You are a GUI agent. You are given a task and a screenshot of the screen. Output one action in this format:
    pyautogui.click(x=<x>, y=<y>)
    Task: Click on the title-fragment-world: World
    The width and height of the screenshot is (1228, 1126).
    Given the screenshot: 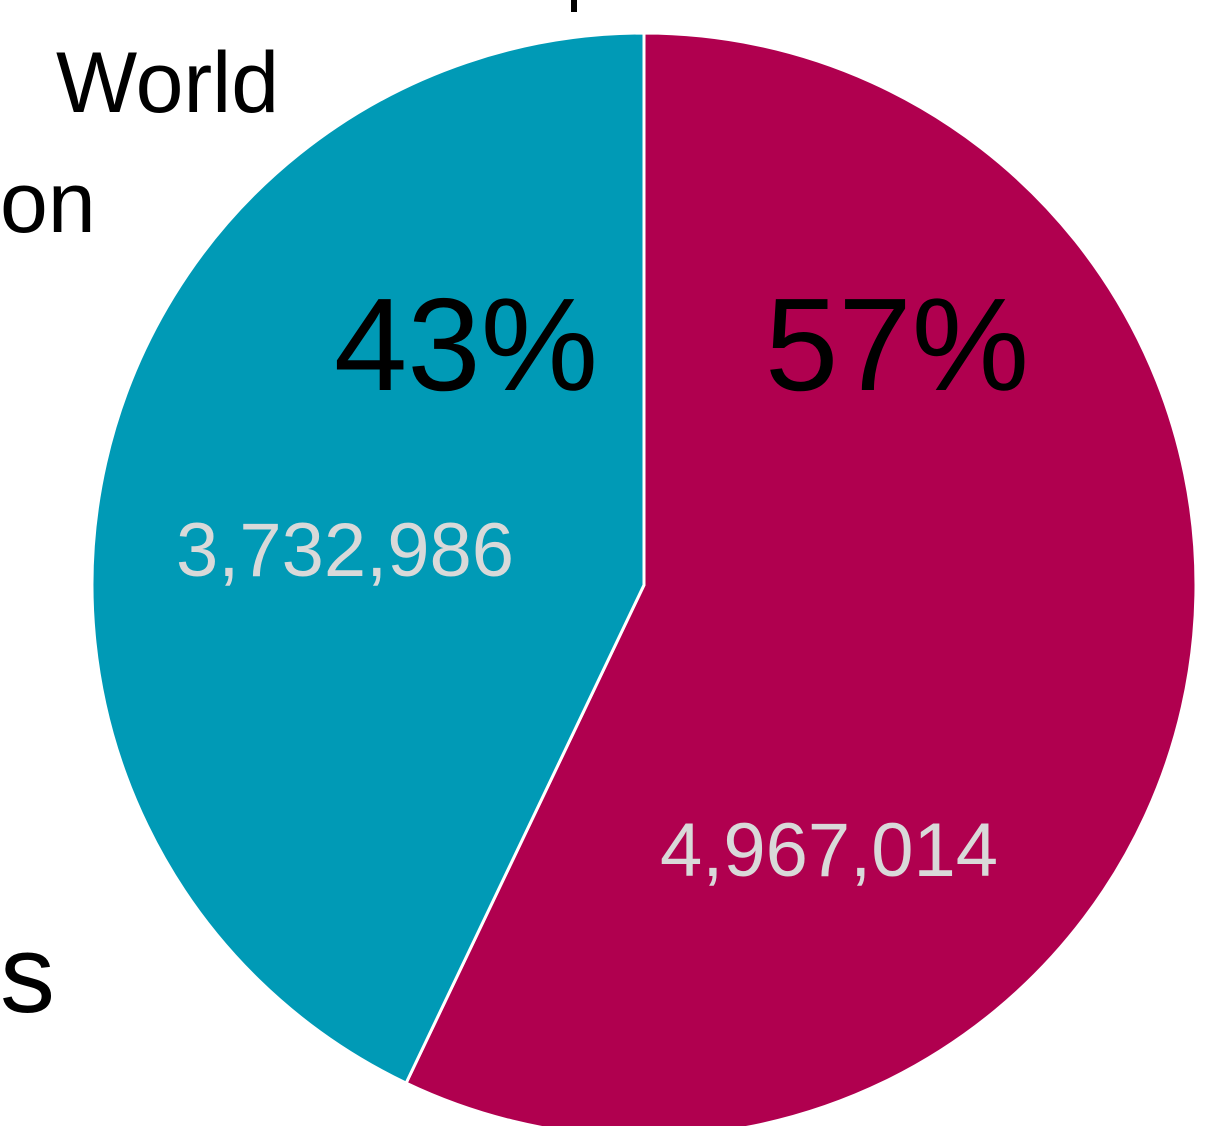 What is the action you would take?
    pyautogui.click(x=168, y=83)
    